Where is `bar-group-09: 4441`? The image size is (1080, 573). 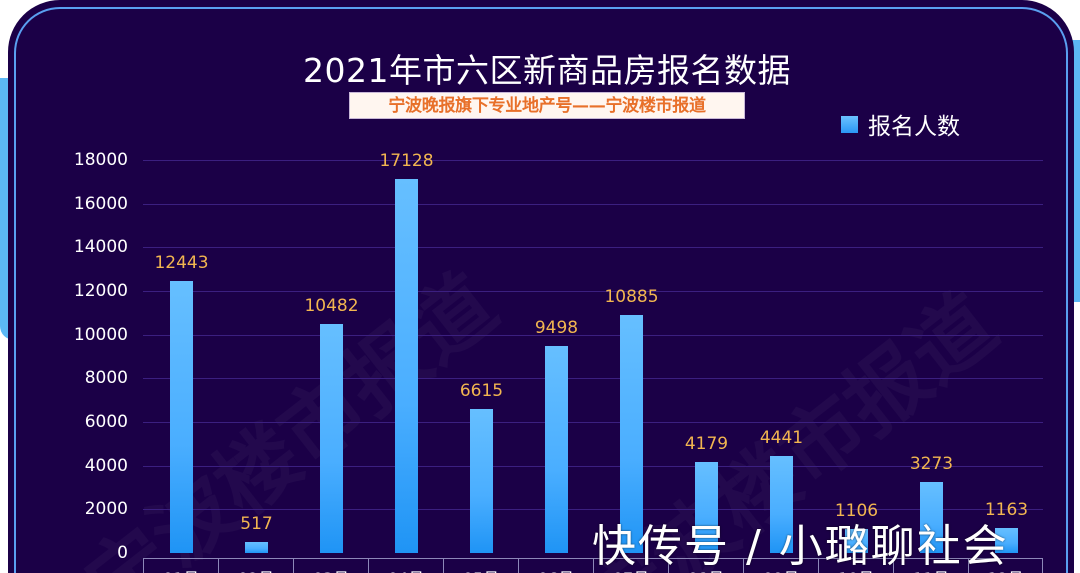
bar-group-09: 4441 is located at coordinates (780, 356).